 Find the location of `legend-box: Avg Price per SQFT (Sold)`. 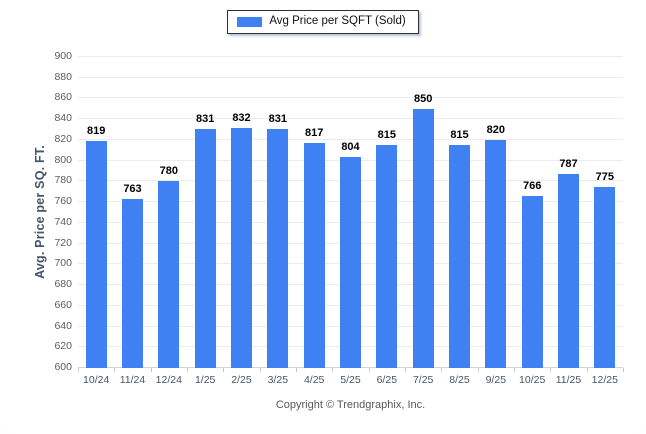

legend-box: Avg Price per SQFT (Sold) is located at coordinates (323, 22).